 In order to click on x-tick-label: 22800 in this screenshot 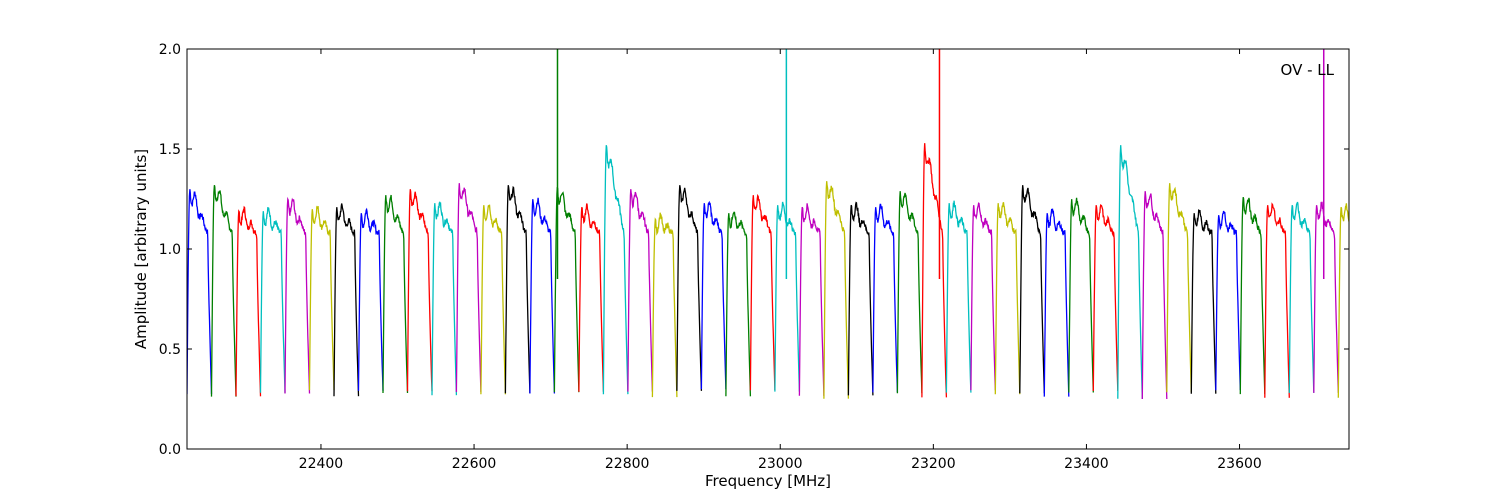, I will do `click(627, 464)`.